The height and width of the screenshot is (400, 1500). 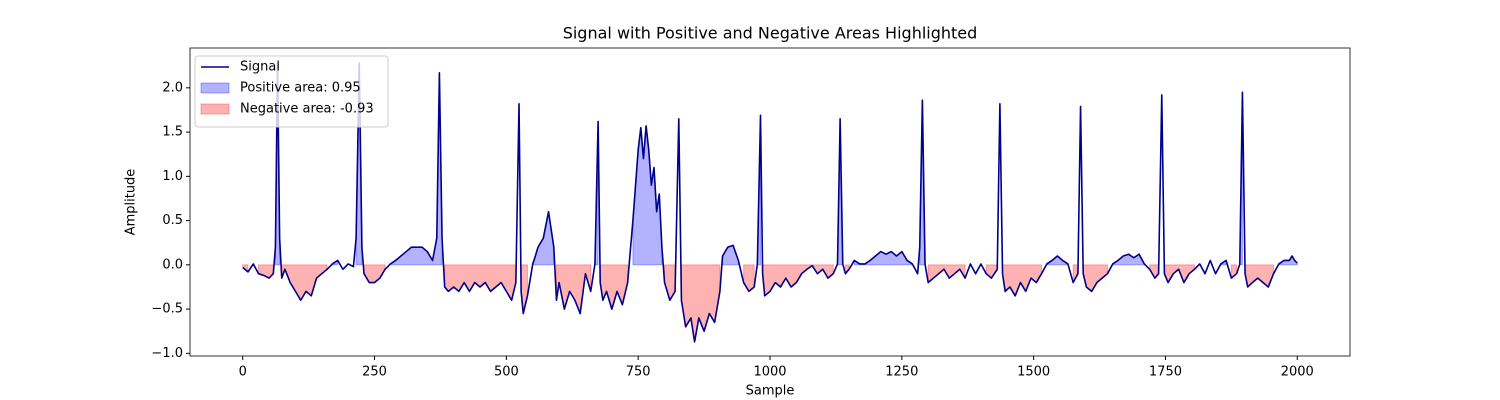 What do you see at coordinates (901, 372) in the screenshot?
I see `x-tick-label: 1250` at bounding box center [901, 372].